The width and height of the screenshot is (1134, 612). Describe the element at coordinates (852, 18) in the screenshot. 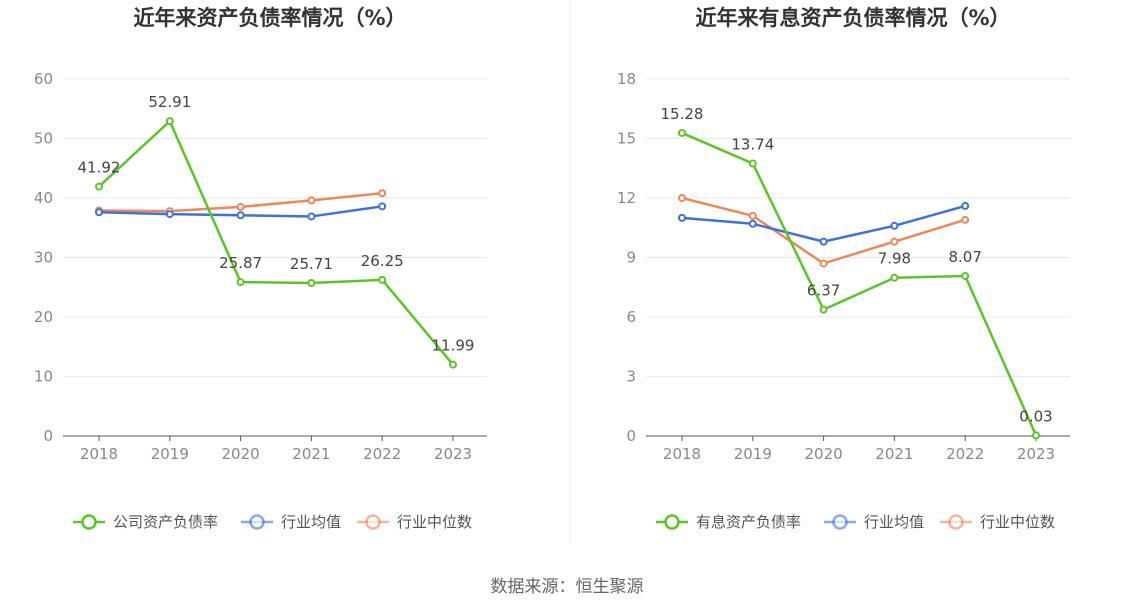

I see `chart-title-interest-debt-ratio: 近年来有息资产负债率情况（%）` at that location.